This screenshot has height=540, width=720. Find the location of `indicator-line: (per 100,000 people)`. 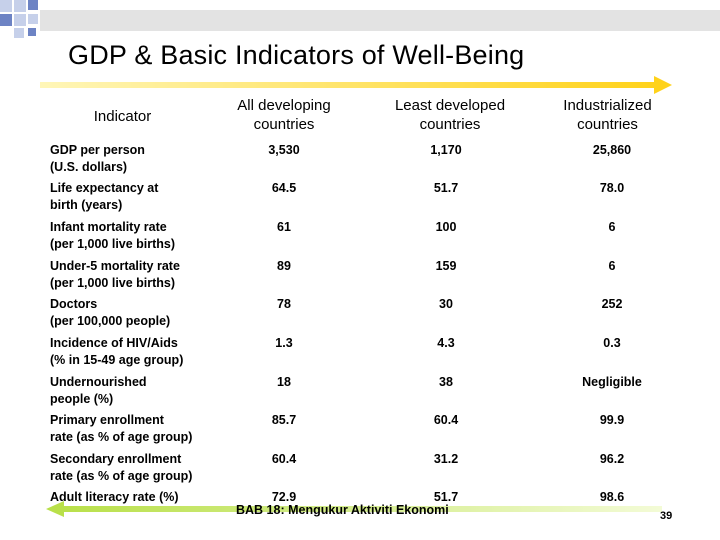

indicator-line: (per 100,000 people) is located at coordinates (110, 321).